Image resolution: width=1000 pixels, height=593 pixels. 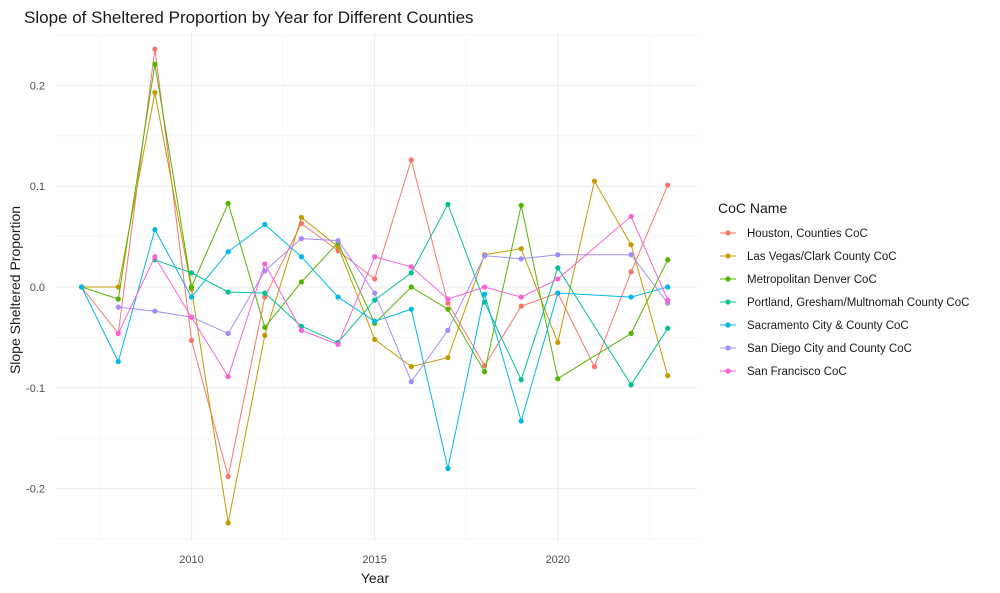 I want to click on legend-label: Metropolitan Denver CoC, so click(x=812, y=280).